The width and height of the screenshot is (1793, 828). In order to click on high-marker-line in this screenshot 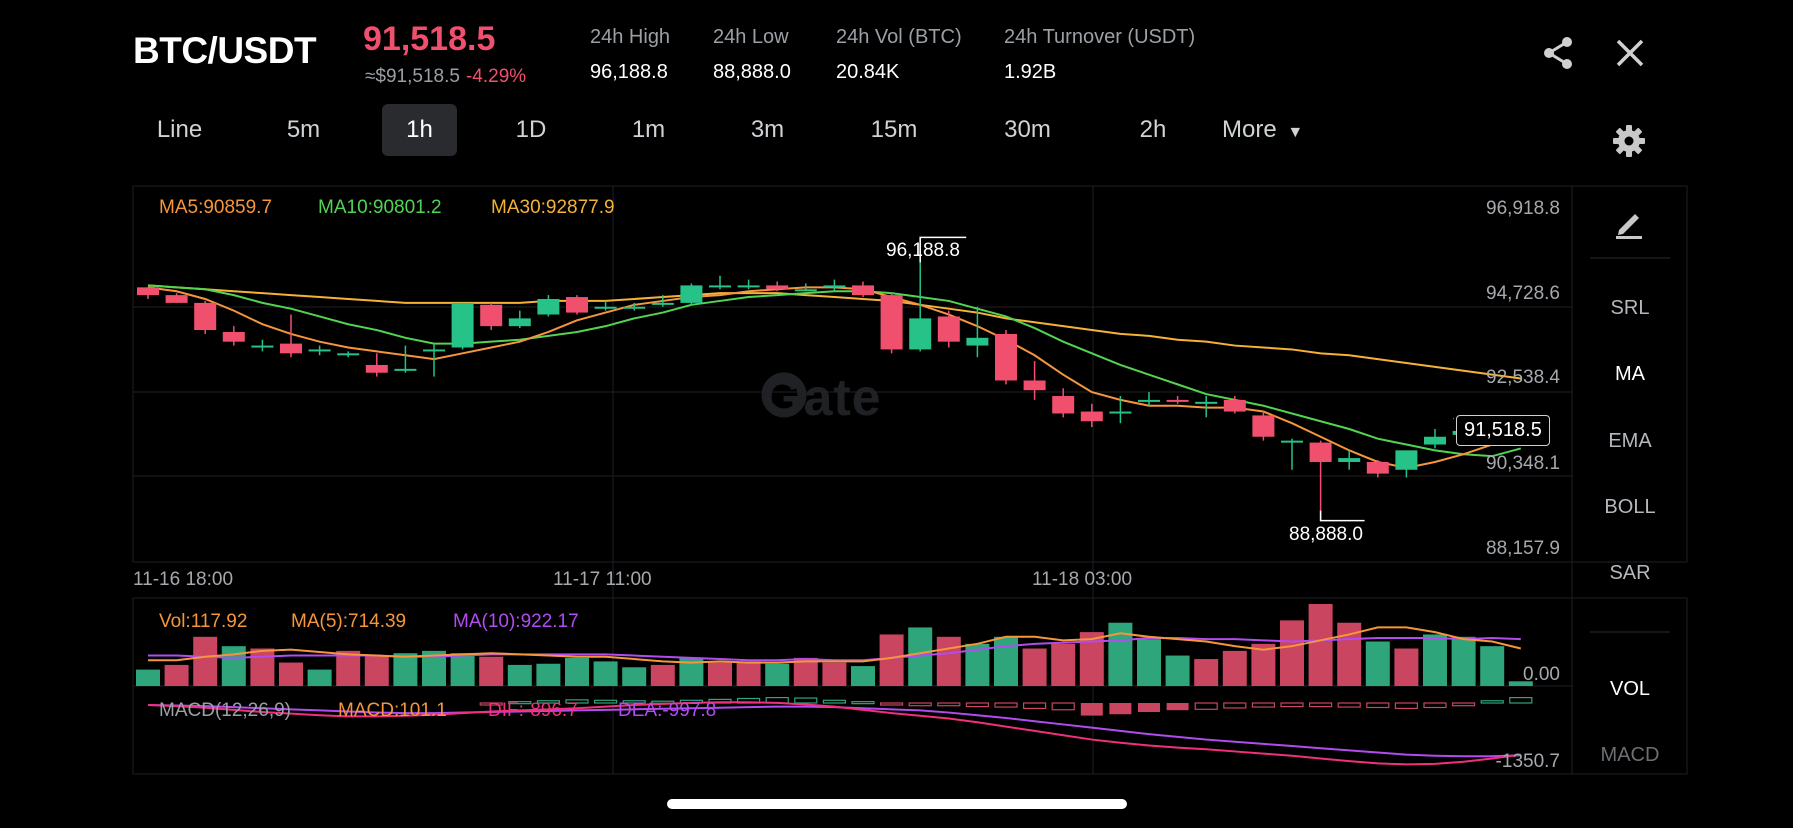, I will do `click(943, 249)`.